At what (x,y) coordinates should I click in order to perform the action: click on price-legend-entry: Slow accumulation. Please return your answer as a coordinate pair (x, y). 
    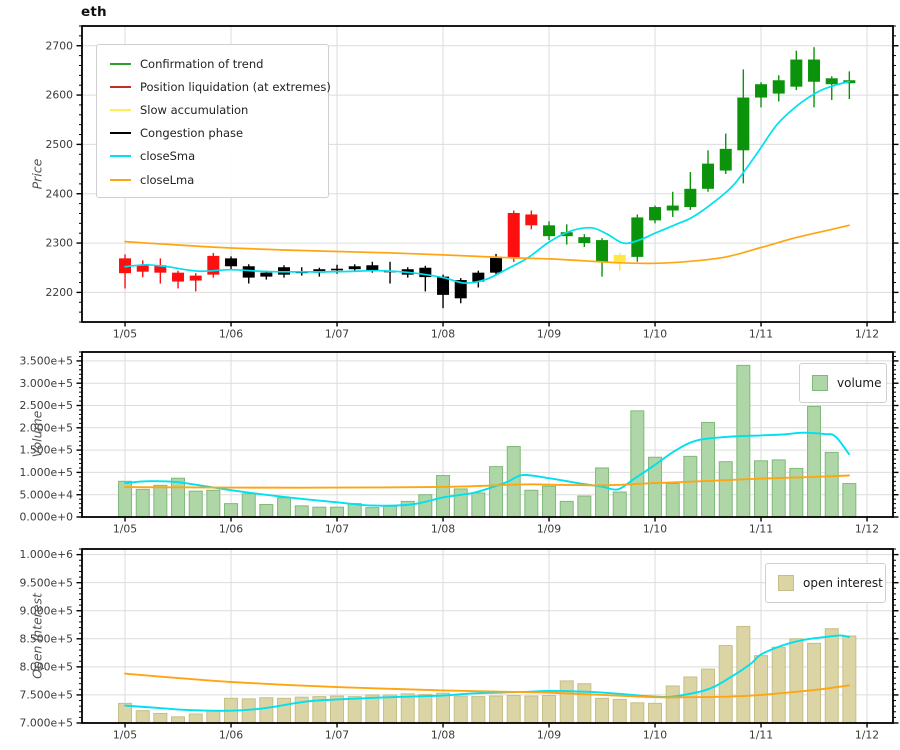
    Looking at the image, I should click on (212, 109).